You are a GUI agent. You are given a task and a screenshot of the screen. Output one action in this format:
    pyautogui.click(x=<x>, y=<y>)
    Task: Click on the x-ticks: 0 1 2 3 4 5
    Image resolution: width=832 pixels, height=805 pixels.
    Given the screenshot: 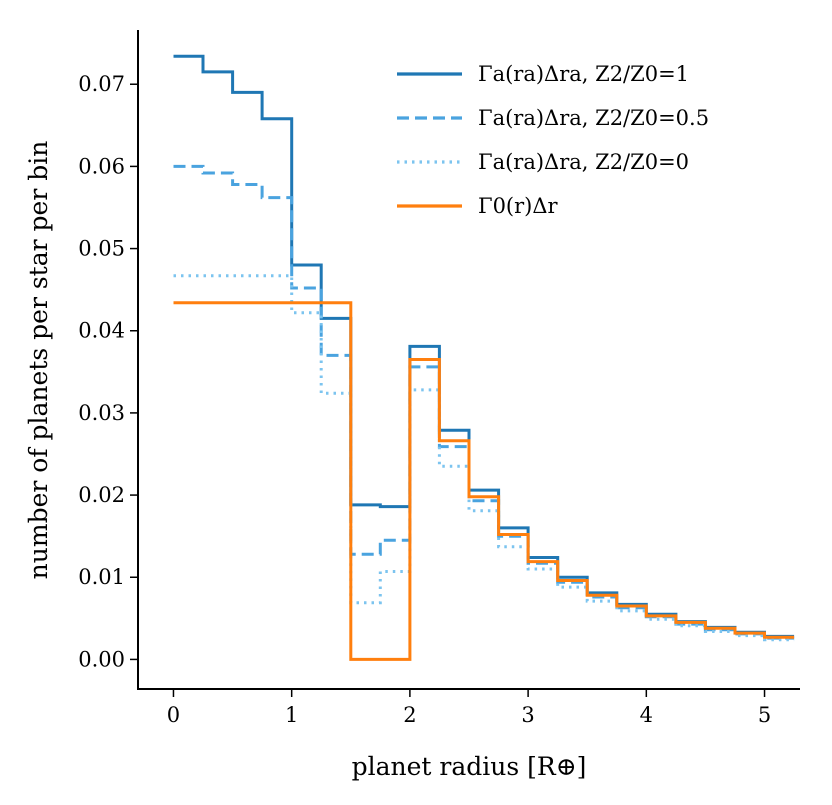 What is the action you would take?
    pyautogui.click(x=469, y=708)
    